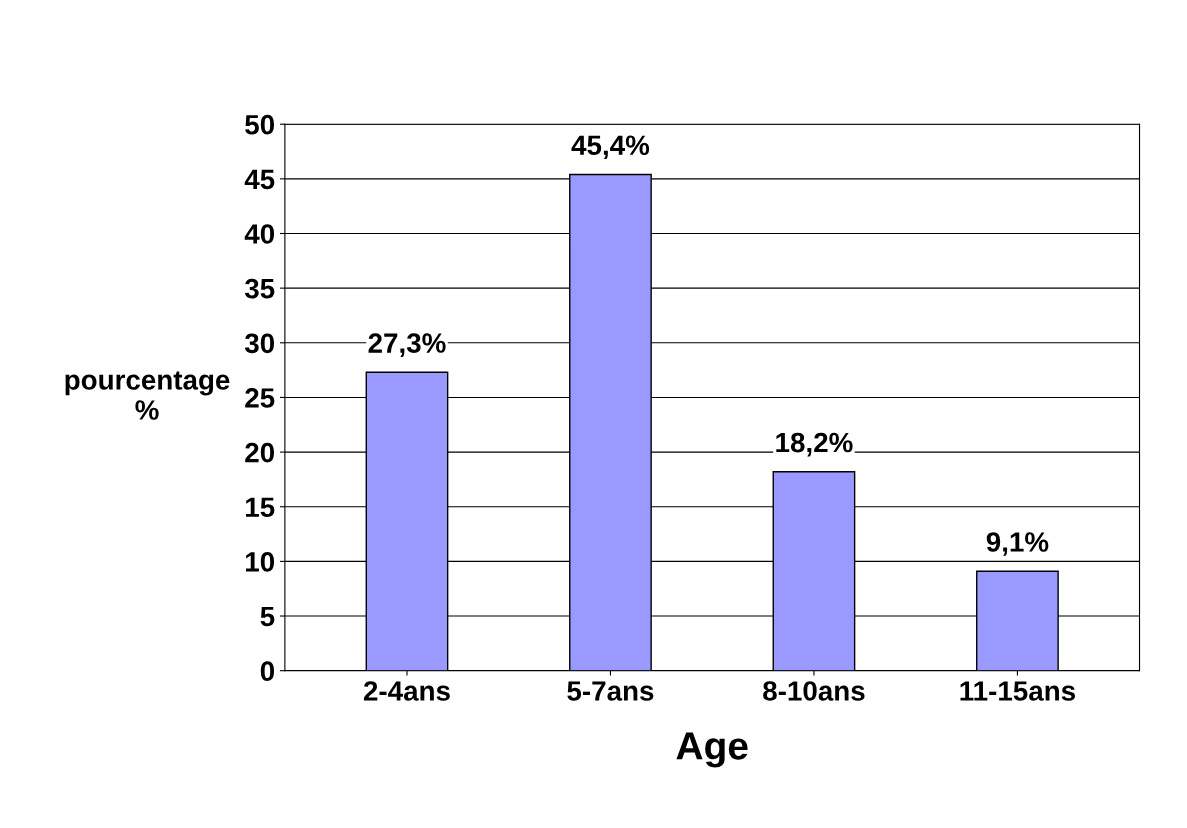 Image resolution: width=1187 pixels, height=828 pixels. What do you see at coordinates (610, 691) in the screenshot?
I see `x-tick-label: 5-7ans` at bounding box center [610, 691].